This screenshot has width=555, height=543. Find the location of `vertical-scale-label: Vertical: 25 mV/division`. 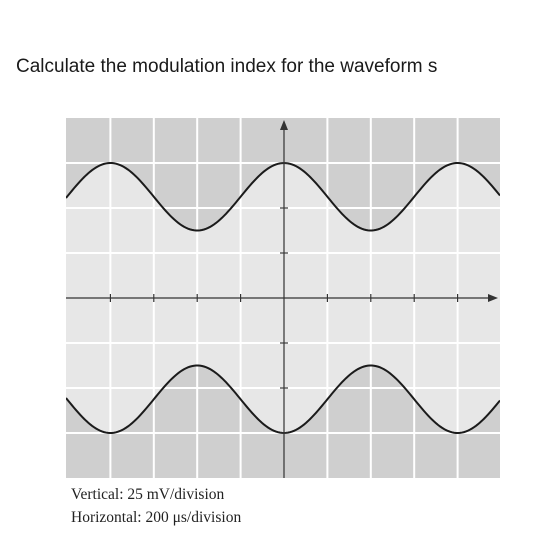

vertical-scale-label: Vertical: 25 mV/division is located at coordinates (148, 494).